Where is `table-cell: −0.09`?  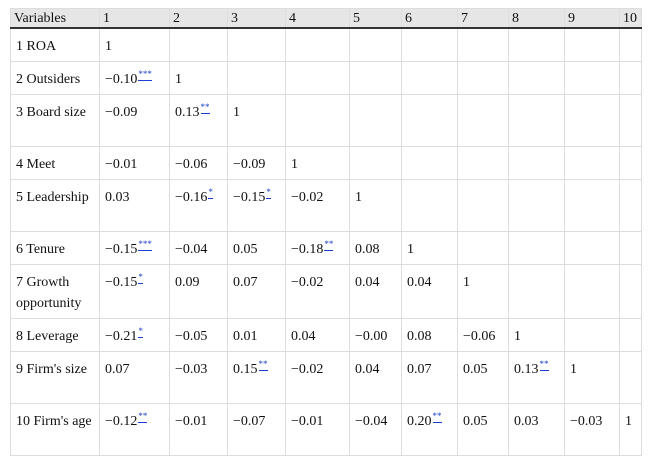
table-cell: −0.09 is located at coordinates (256, 163).